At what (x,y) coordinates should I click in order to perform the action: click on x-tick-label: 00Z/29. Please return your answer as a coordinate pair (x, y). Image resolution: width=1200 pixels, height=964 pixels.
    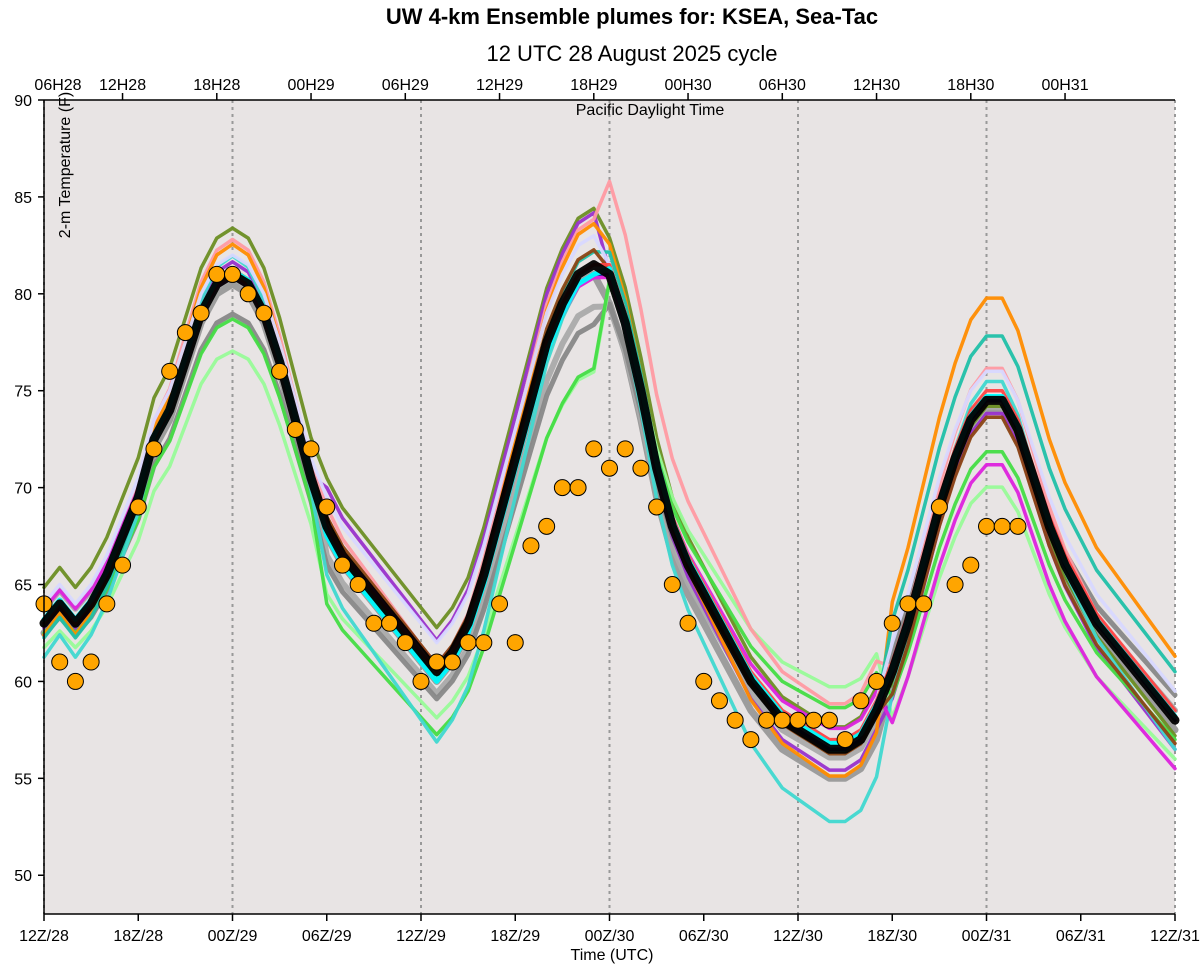
    Looking at the image, I should click on (233, 936).